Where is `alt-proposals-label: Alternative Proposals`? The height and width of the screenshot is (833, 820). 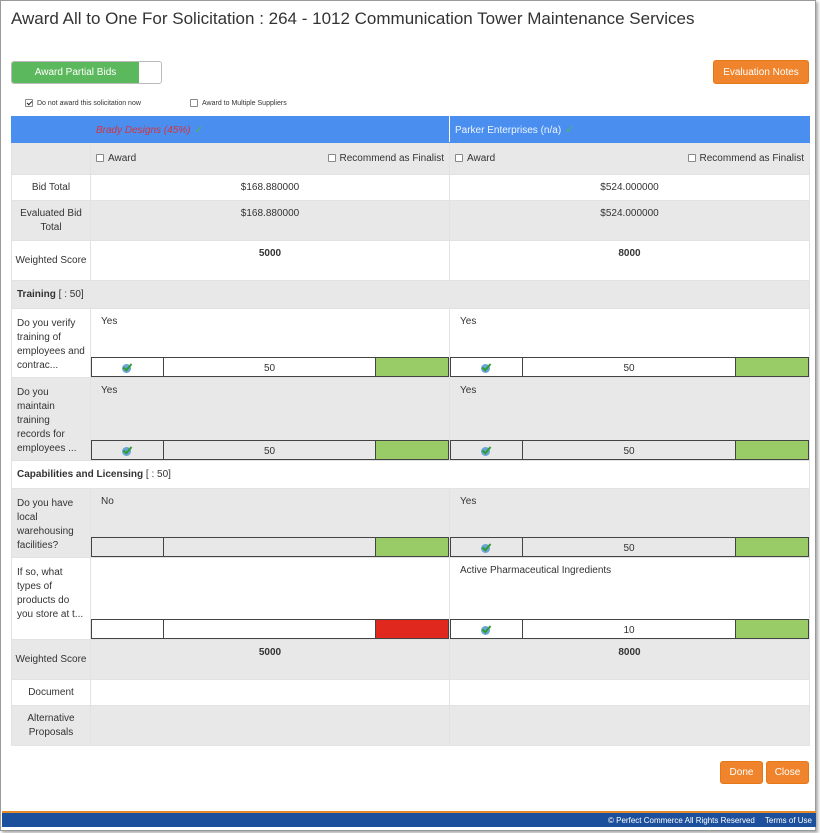 alt-proposals-label: Alternative Proposals is located at coordinates (51, 725).